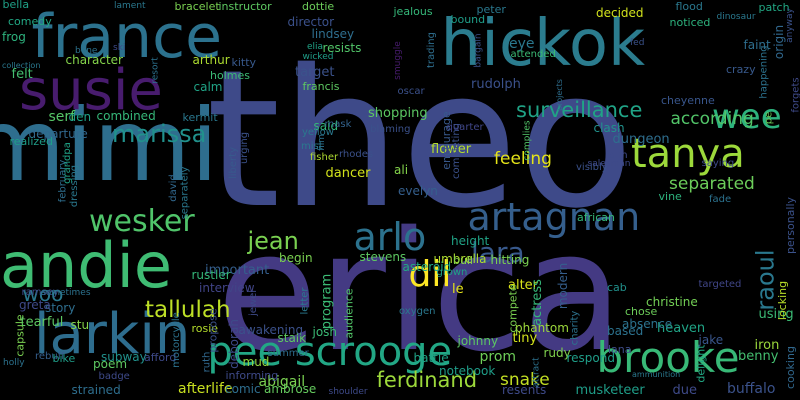 Image resolution: width=800 pixels, height=400 pixels. I want to click on word-stevens: stevens, so click(383, 257).